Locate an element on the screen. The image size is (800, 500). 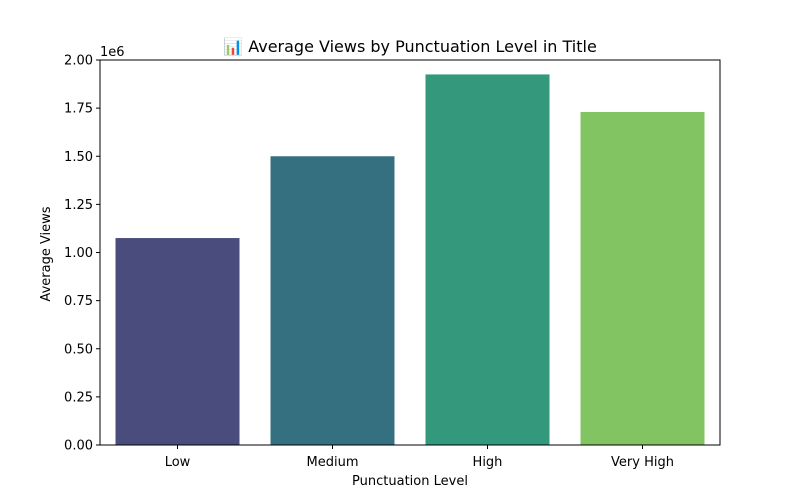
y-axis-label: Average Views is located at coordinates (46, 253).